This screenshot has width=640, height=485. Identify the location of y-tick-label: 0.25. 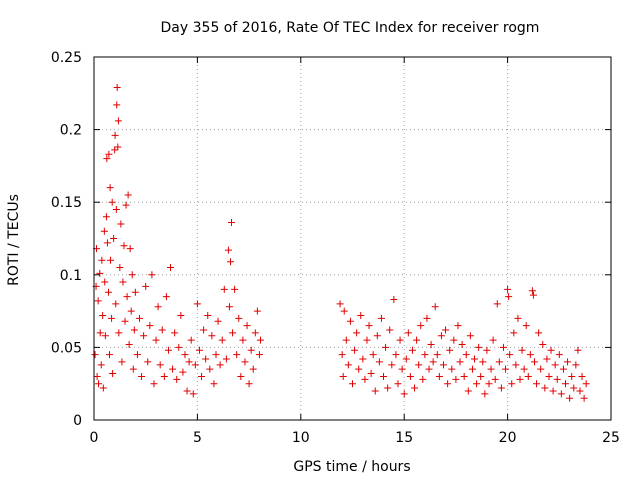
(66, 58).